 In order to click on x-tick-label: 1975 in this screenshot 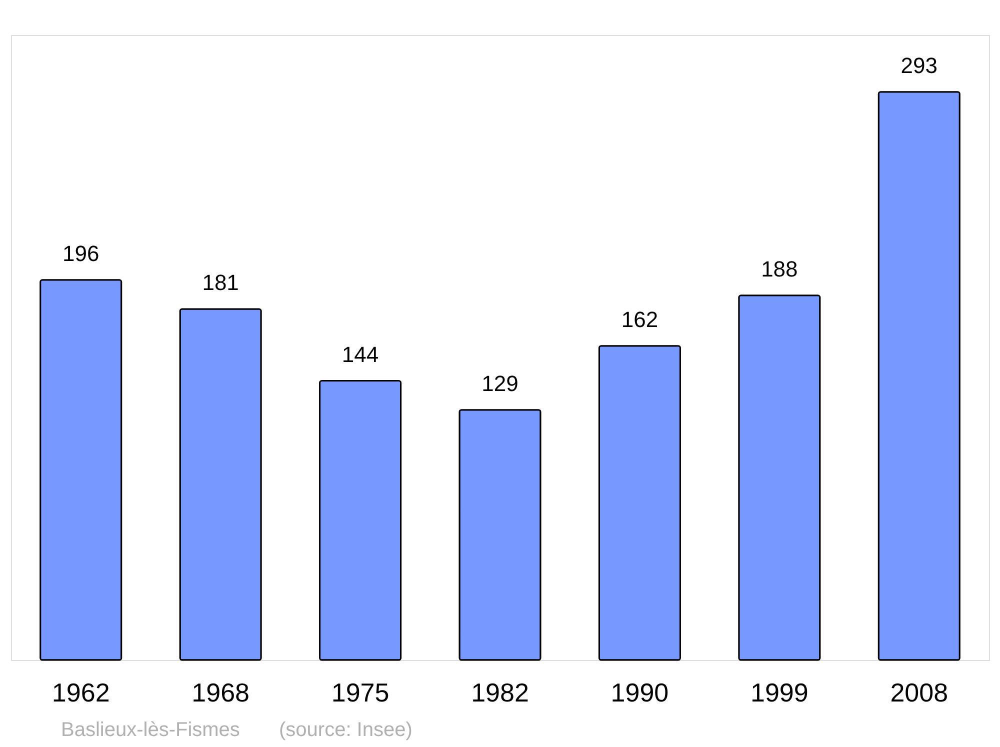, I will do `click(360, 693)`.